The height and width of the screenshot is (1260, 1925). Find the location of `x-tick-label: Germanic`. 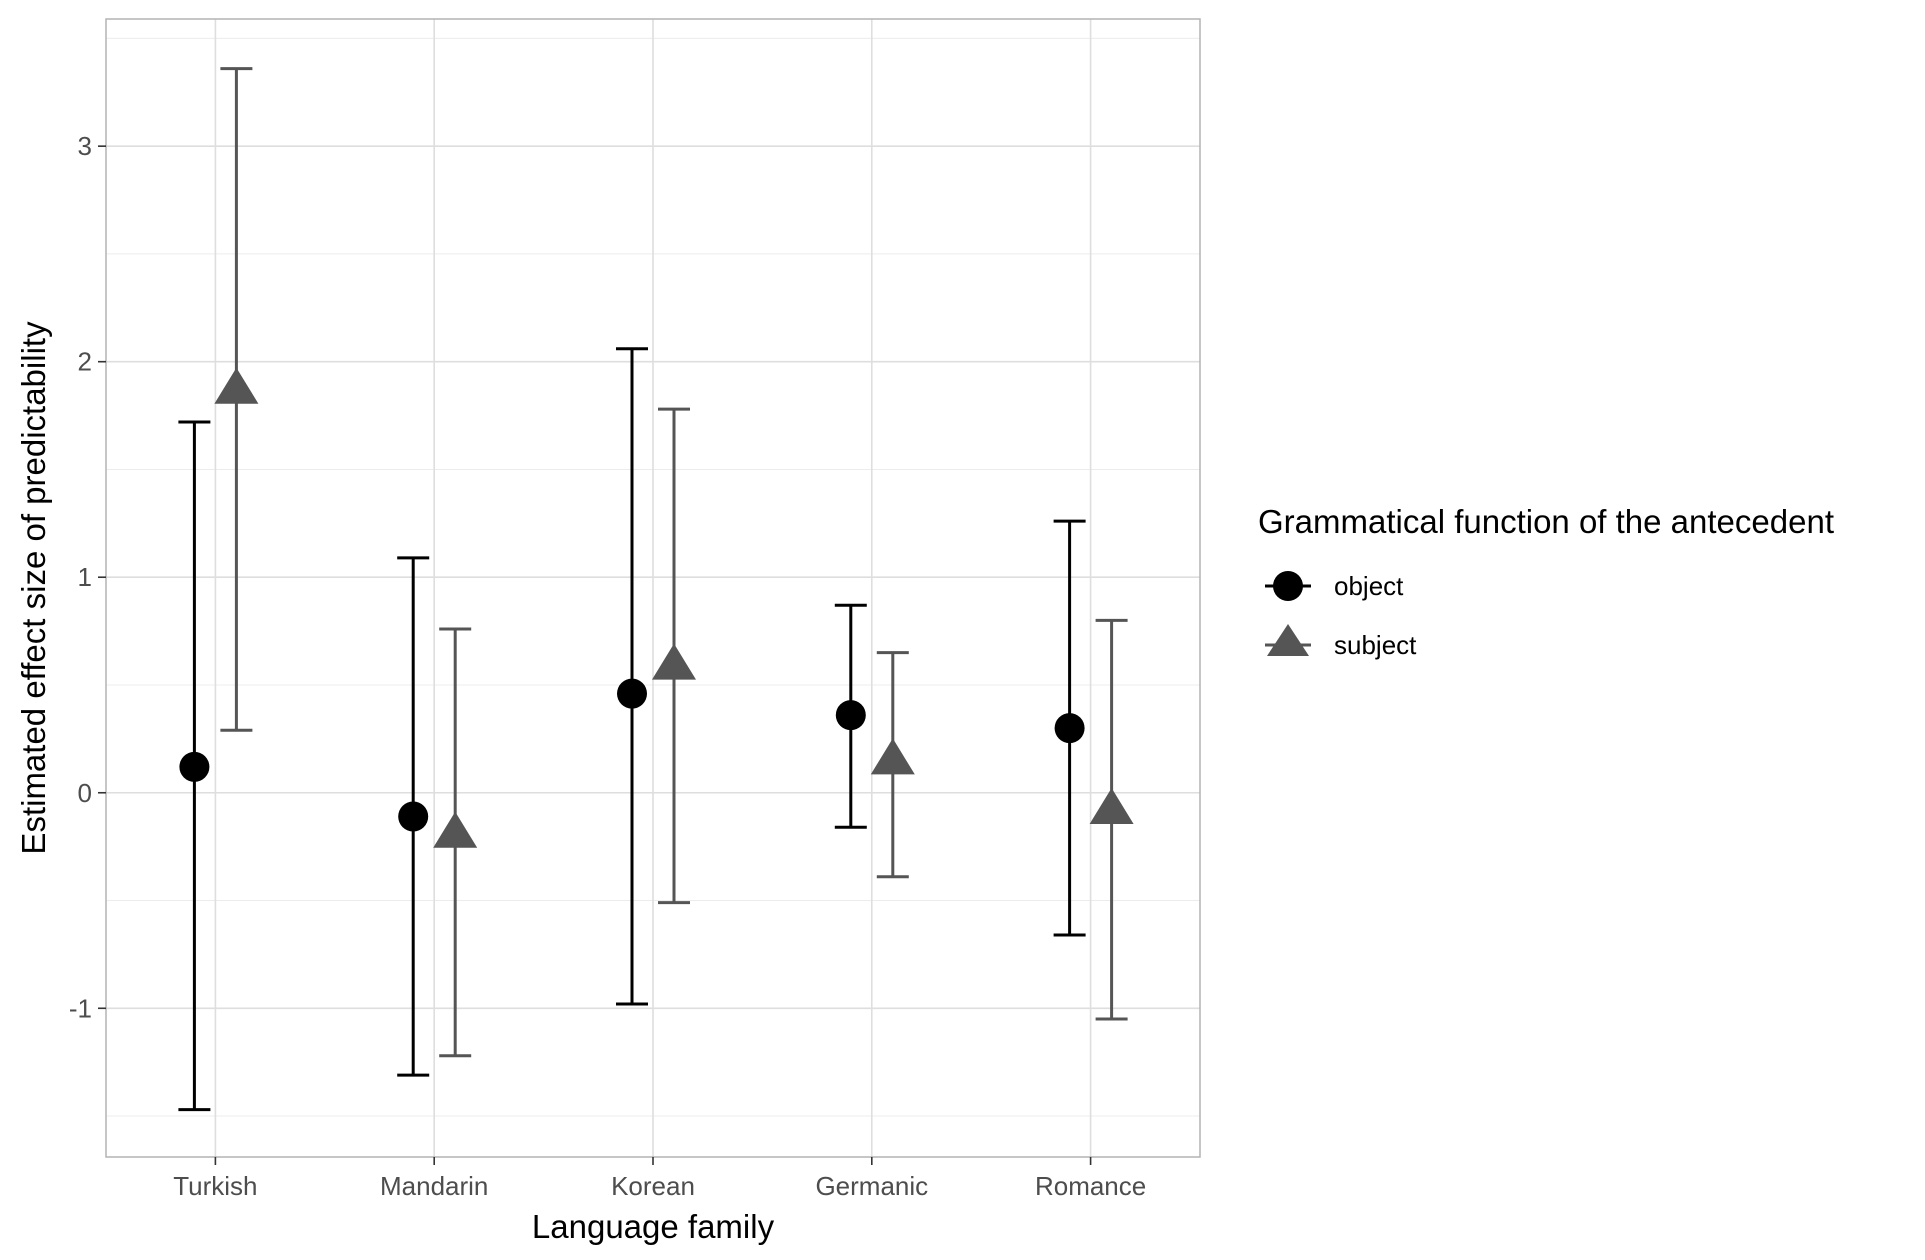

x-tick-label: Germanic is located at coordinates (871, 1186).